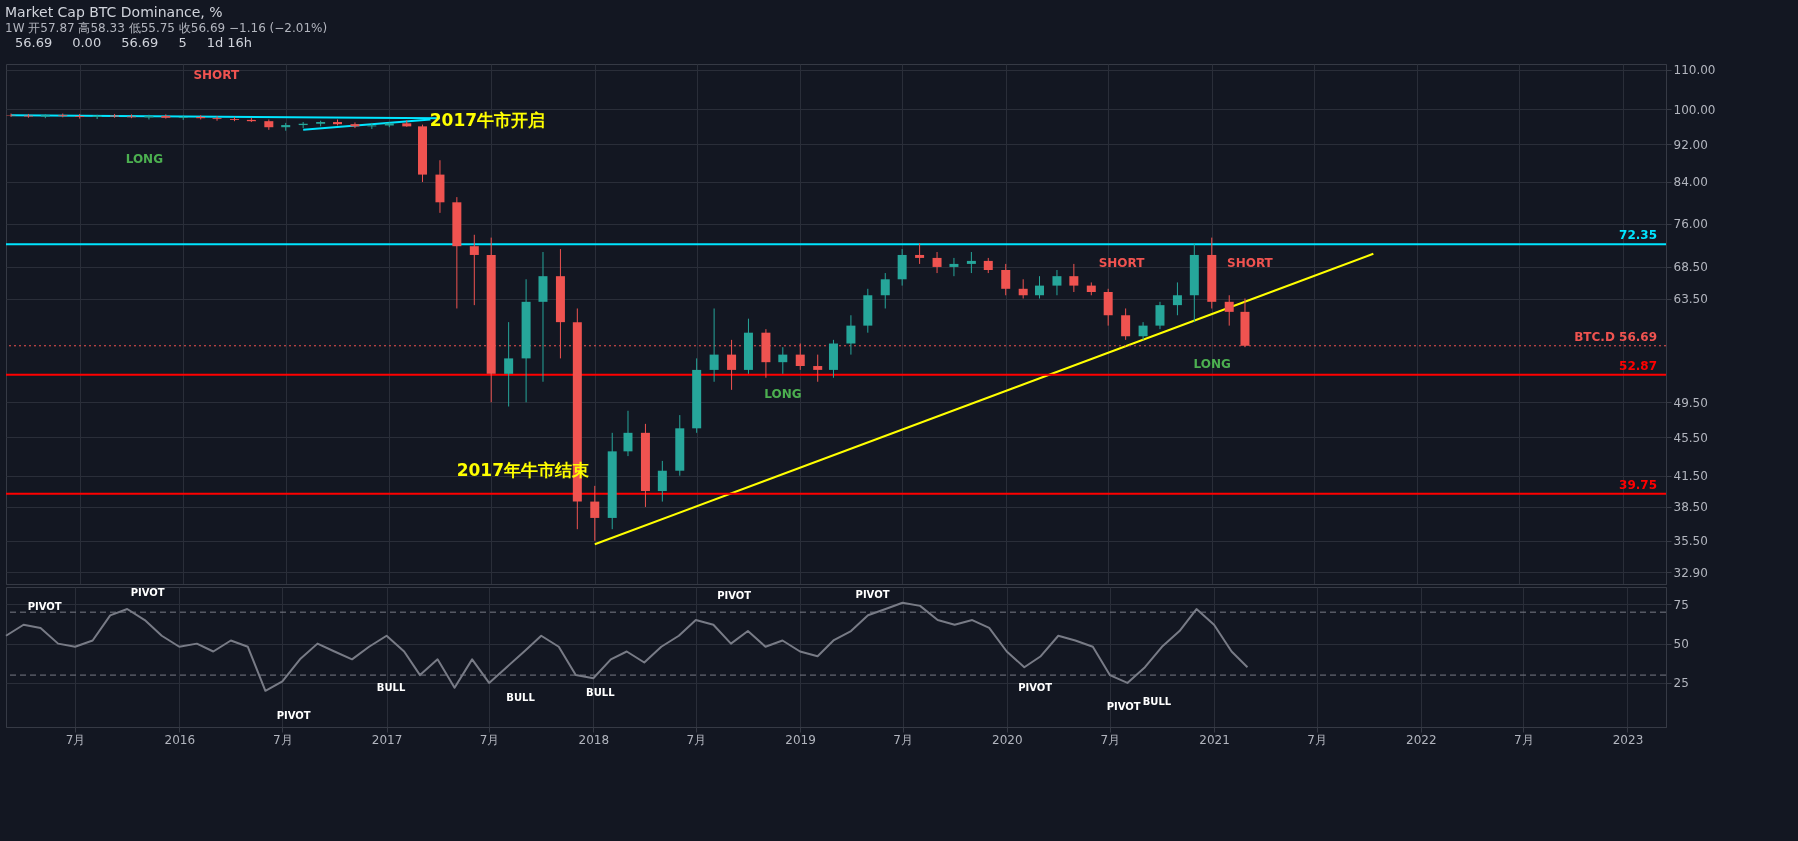 The width and height of the screenshot is (1798, 841). Describe the element at coordinates (1694, 70) in the screenshot. I see `y-tick-label: 110.00` at that location.